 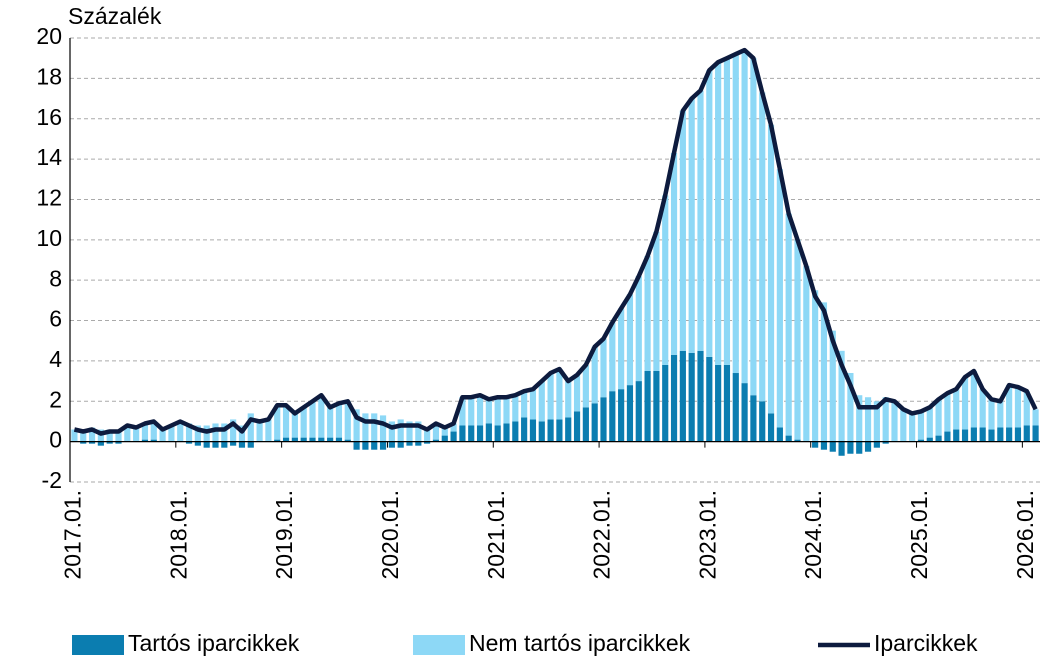 What do you see at coordinates (580, 643) in the screenshot?
I see `legend-label: Nem tartós iparcikkek` at bounding box center [580, 643].